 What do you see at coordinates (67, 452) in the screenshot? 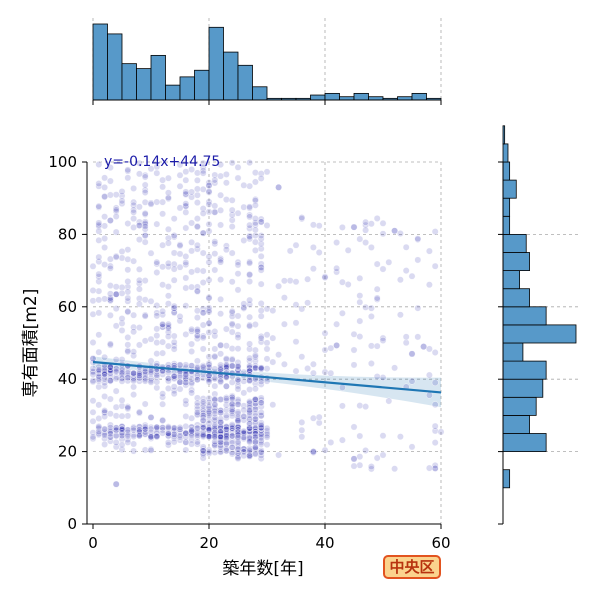
I see `y-tick-label: 20` at bounding box center [67, 452].